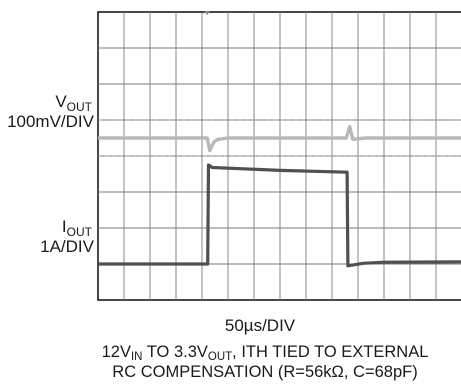 Image resolution: width=461 pixels, height=385 pixels. I want to click on x-axis-timebase-label: 50µs/DIV, so click(260, 325).